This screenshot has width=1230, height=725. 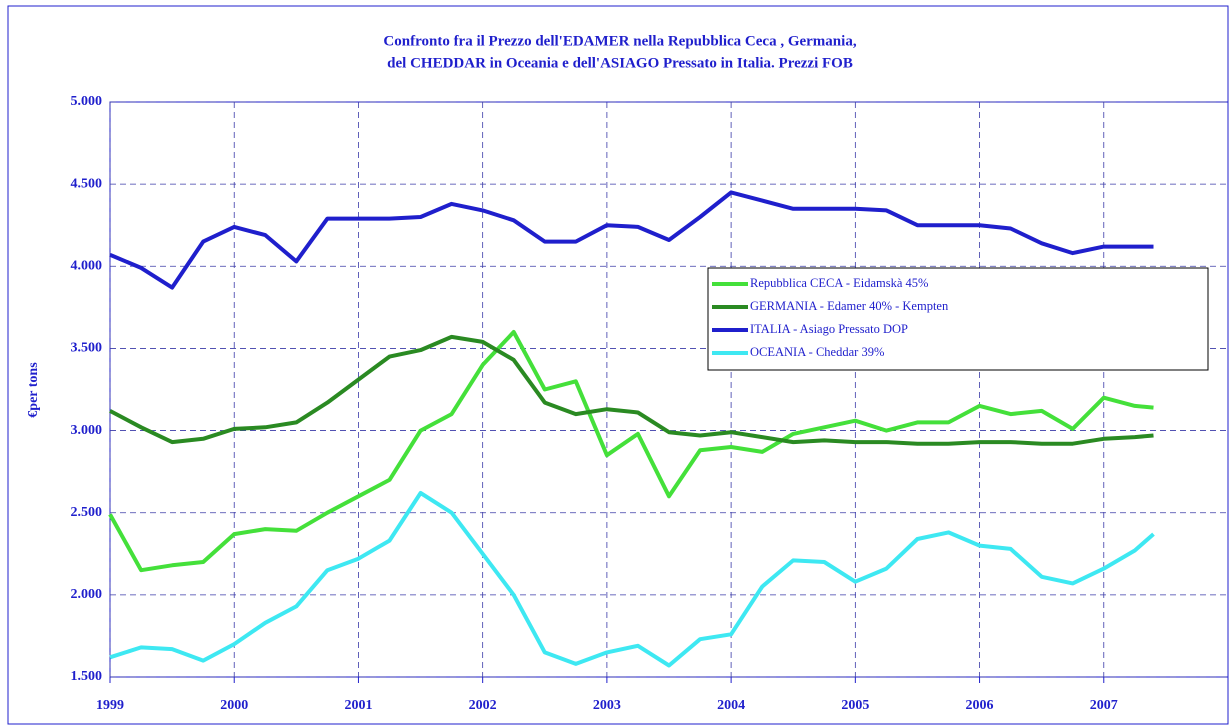 I want to click on x-tick-label: 2006, so click(x=980, y=705).